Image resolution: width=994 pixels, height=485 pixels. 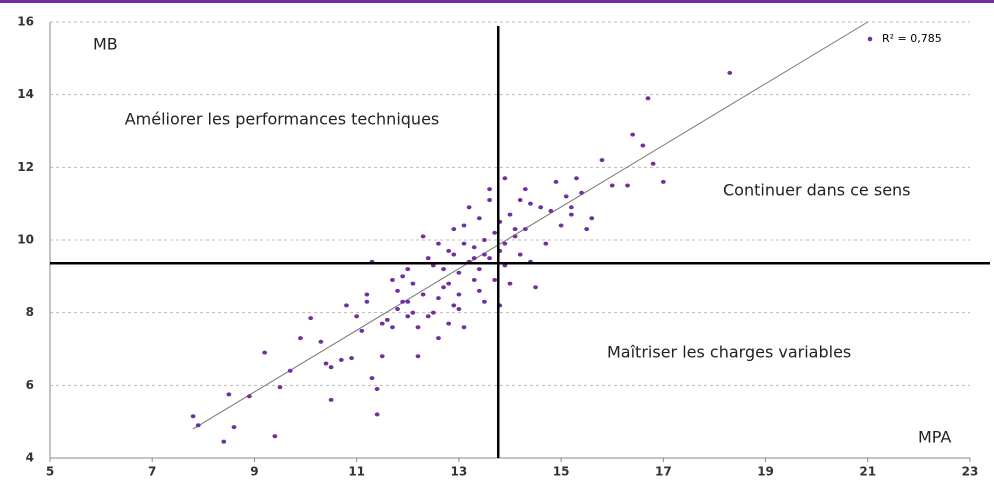 I want to click on y-tick-label: 8, so click(x=30, y=312).